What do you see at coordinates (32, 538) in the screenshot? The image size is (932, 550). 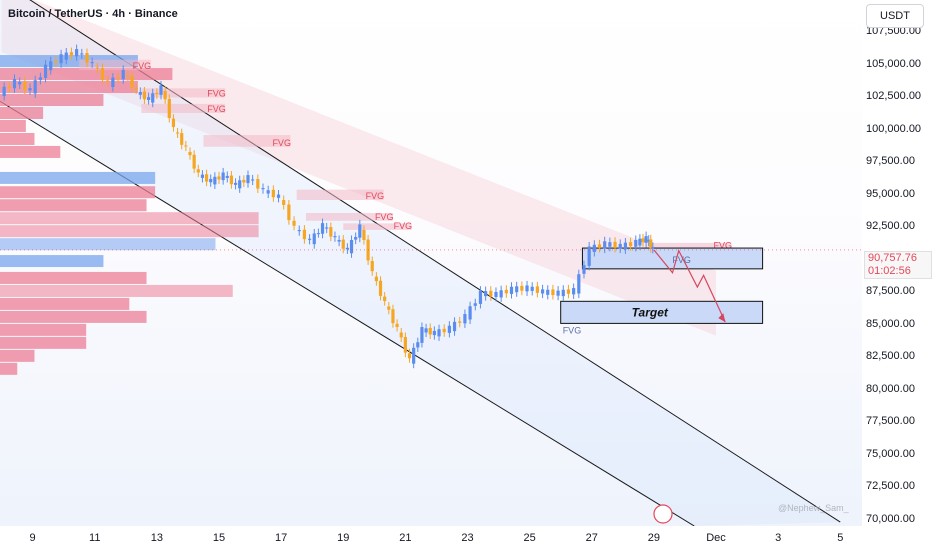 I see `x-tick-label: 9` at bounding box center [32, 538].